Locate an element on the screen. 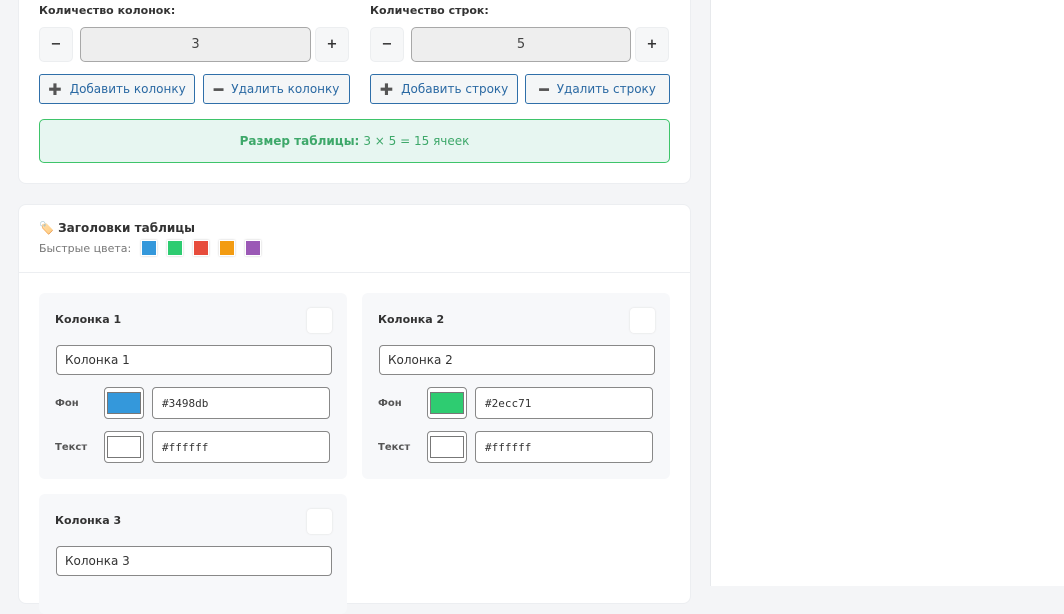  columns-count-input: 3 is located at coordinates (195, 44).